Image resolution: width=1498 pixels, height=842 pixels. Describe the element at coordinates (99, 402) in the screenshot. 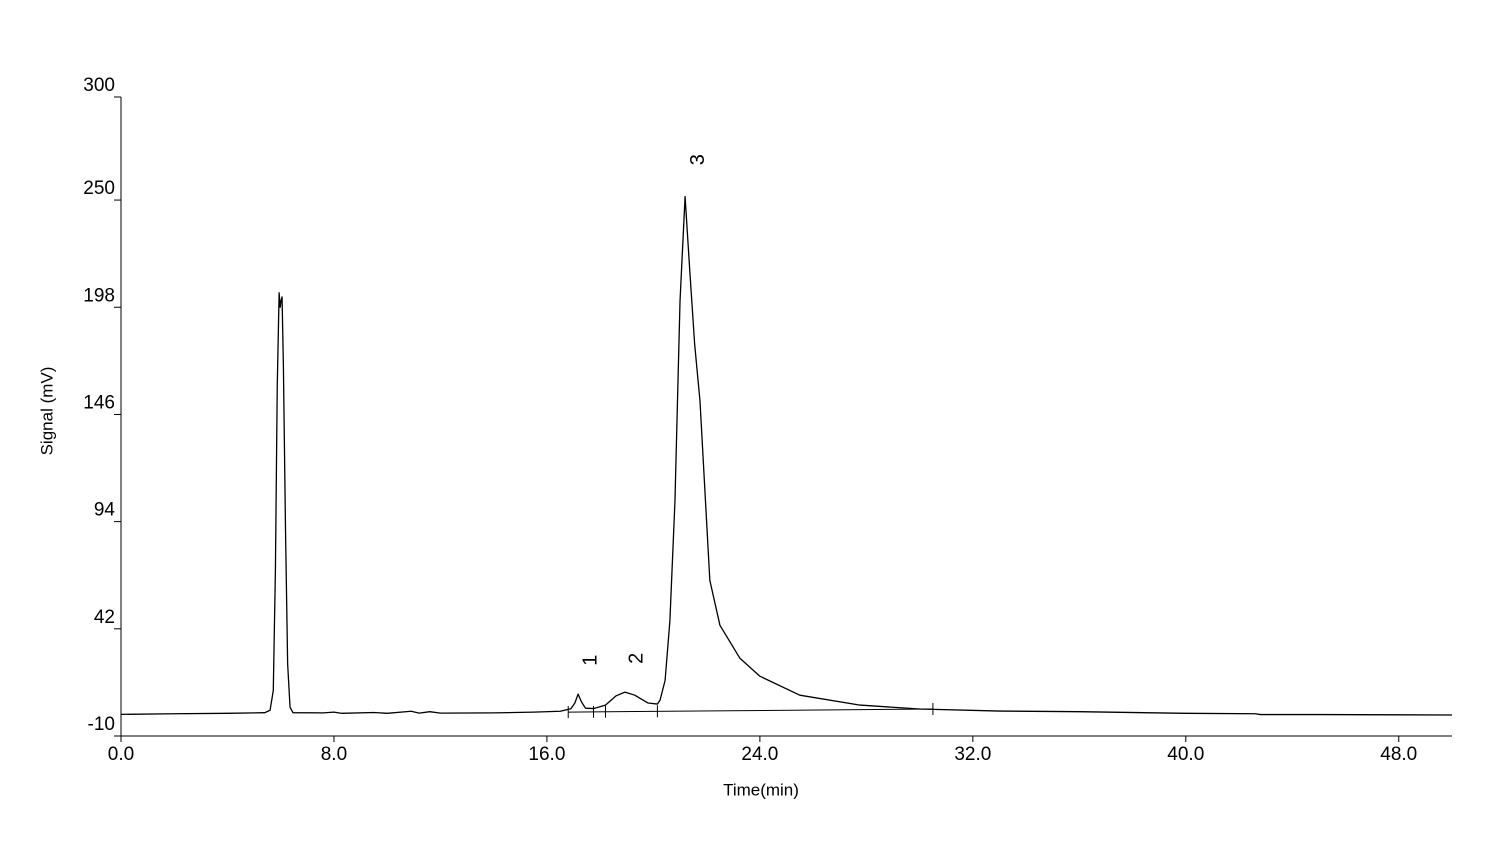

I see `y-tick-label: 146` at that location.